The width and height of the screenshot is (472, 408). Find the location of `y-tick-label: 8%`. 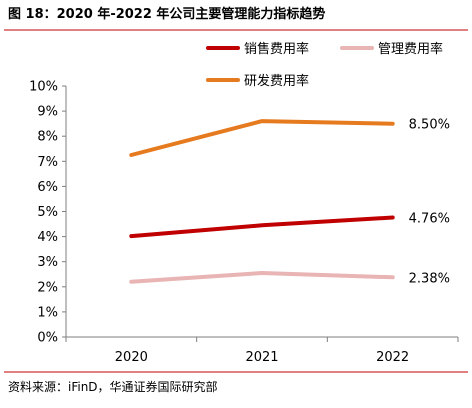

y-tick-label: 8% is located at coordinates (47, 137).